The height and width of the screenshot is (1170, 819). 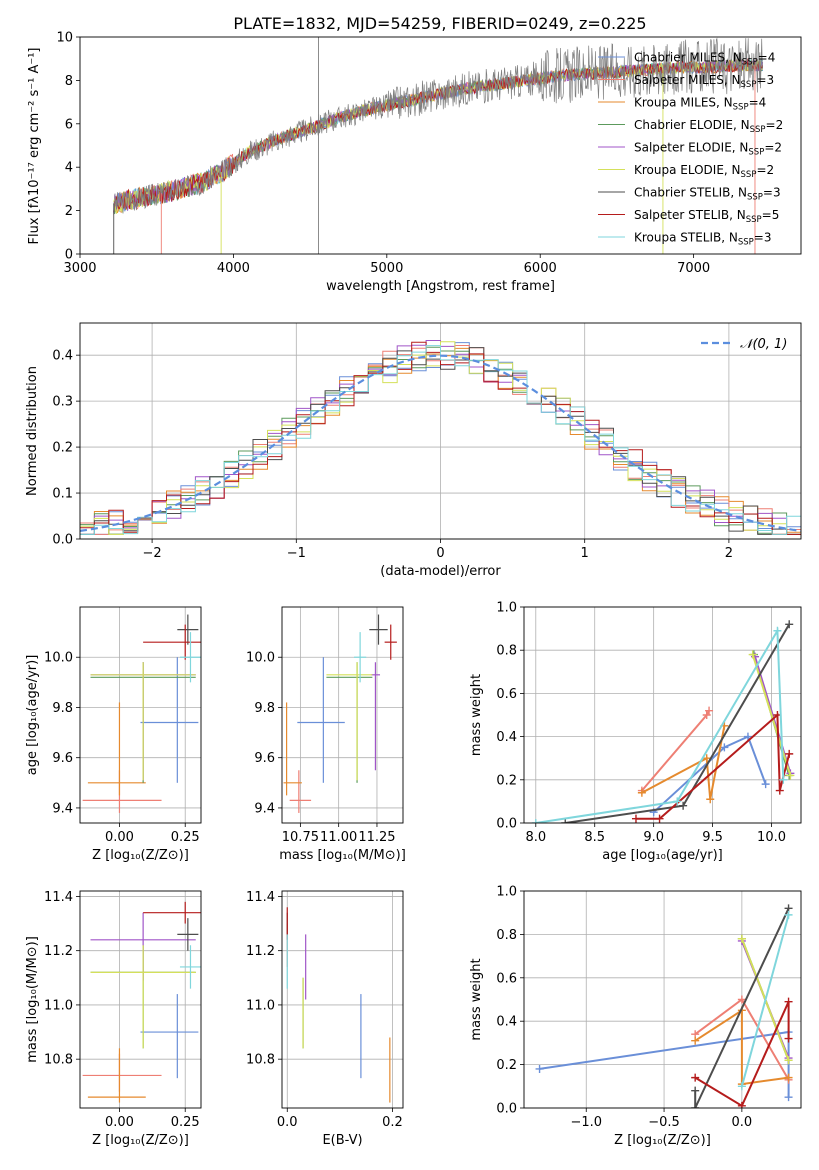 I want to click on age_vs_Z-xlabel: Z [log₁₀(Z/Z⊙)], so click(x=140, y=855).